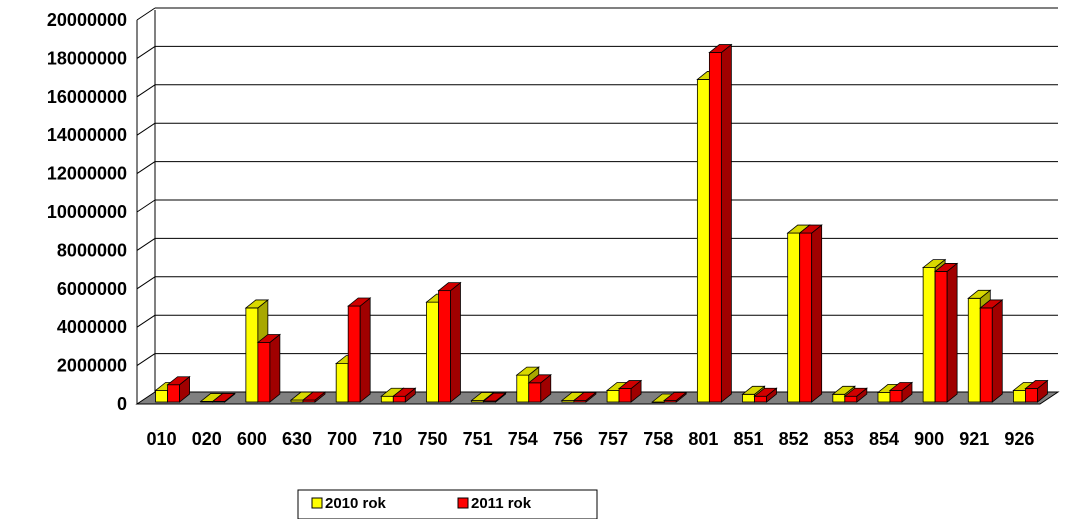 The image size is (1073, 519). Describe the element at coordinates (87, 20) in the screenshot. I see `y-tick-label: 20000000` at that location.